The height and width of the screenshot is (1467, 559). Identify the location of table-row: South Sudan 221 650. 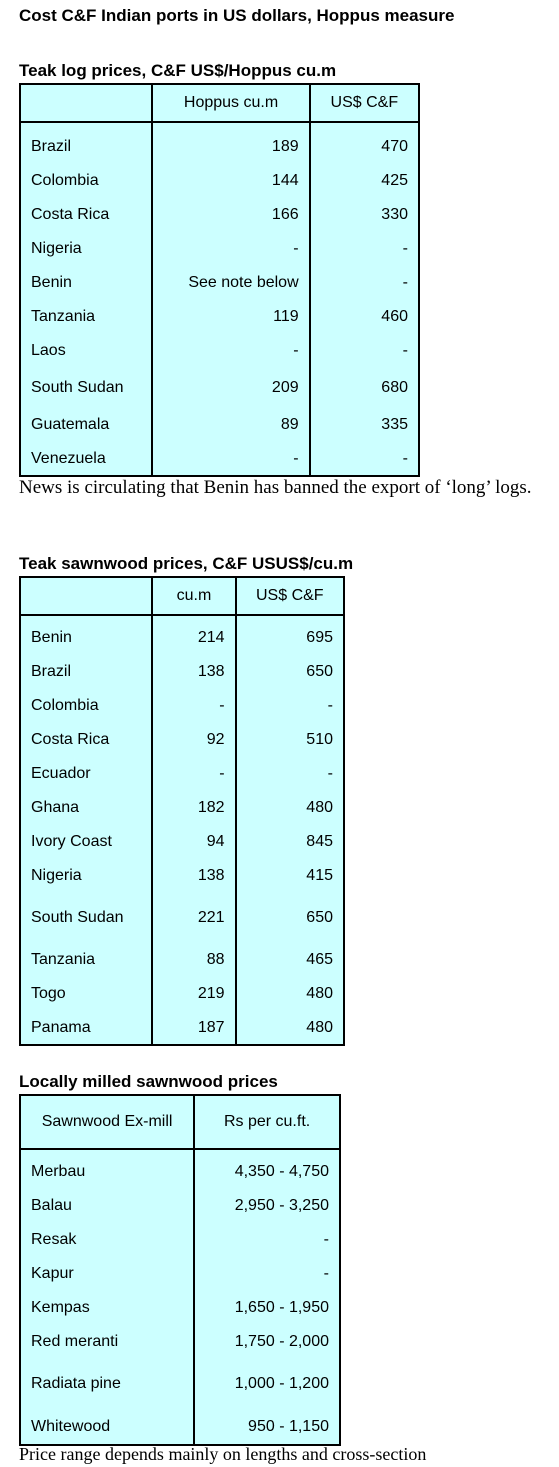
(182, 918).